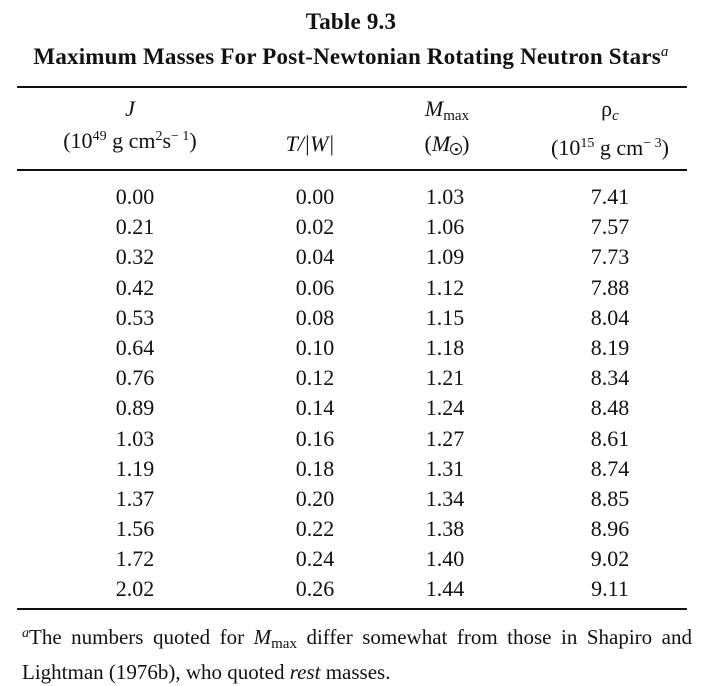 The width and height of the screenshot is (702, 686). What do you see at coordinates (315, 498) in the screenshot?
I see `cell-t-over-w: 0.20` at bounding box center [315, 498].